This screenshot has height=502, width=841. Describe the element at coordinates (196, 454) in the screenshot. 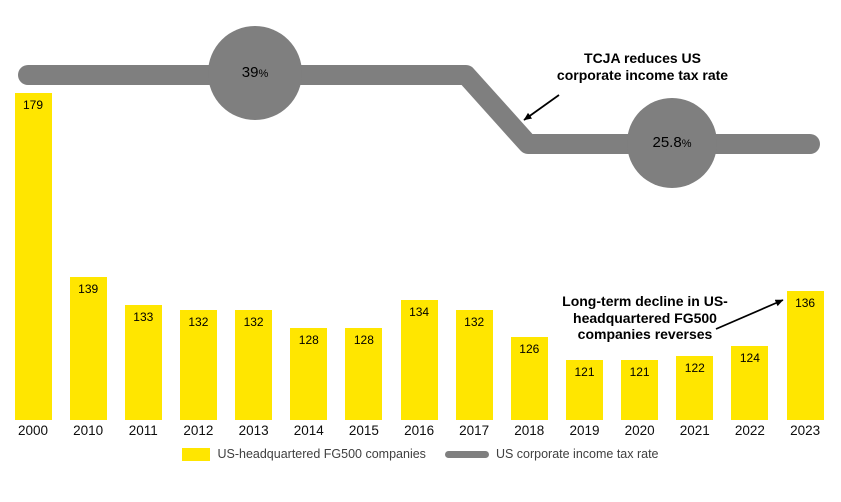

I see `legend-bar-swatch` at that location.